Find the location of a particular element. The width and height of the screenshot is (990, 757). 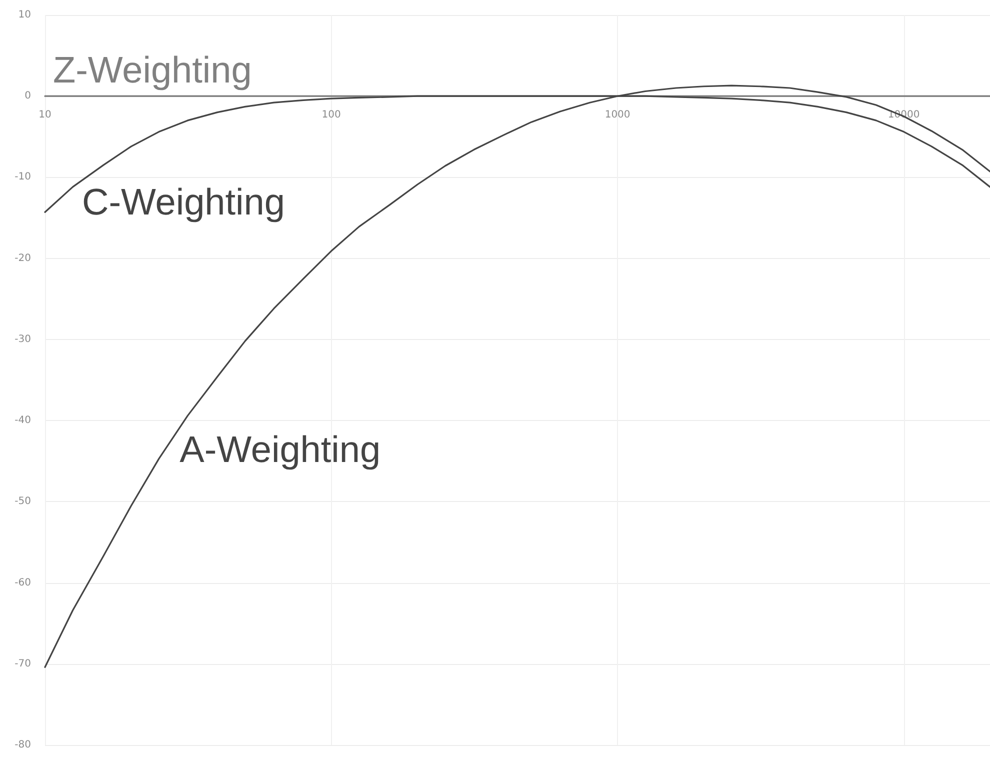

y-tick-label: -60 is located at coordinates (22, 582).